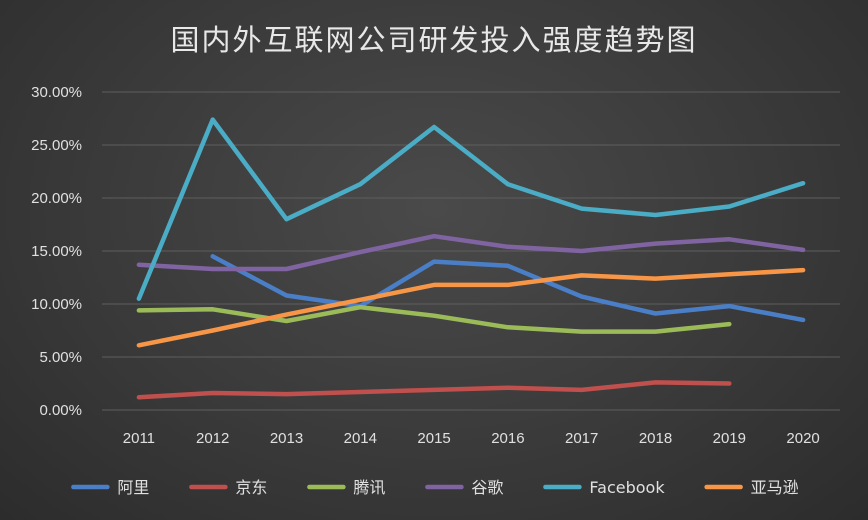  Describe the element at coordinates (286, 438) in the screenshot. I see `x-tick-label: 2013` at that location.